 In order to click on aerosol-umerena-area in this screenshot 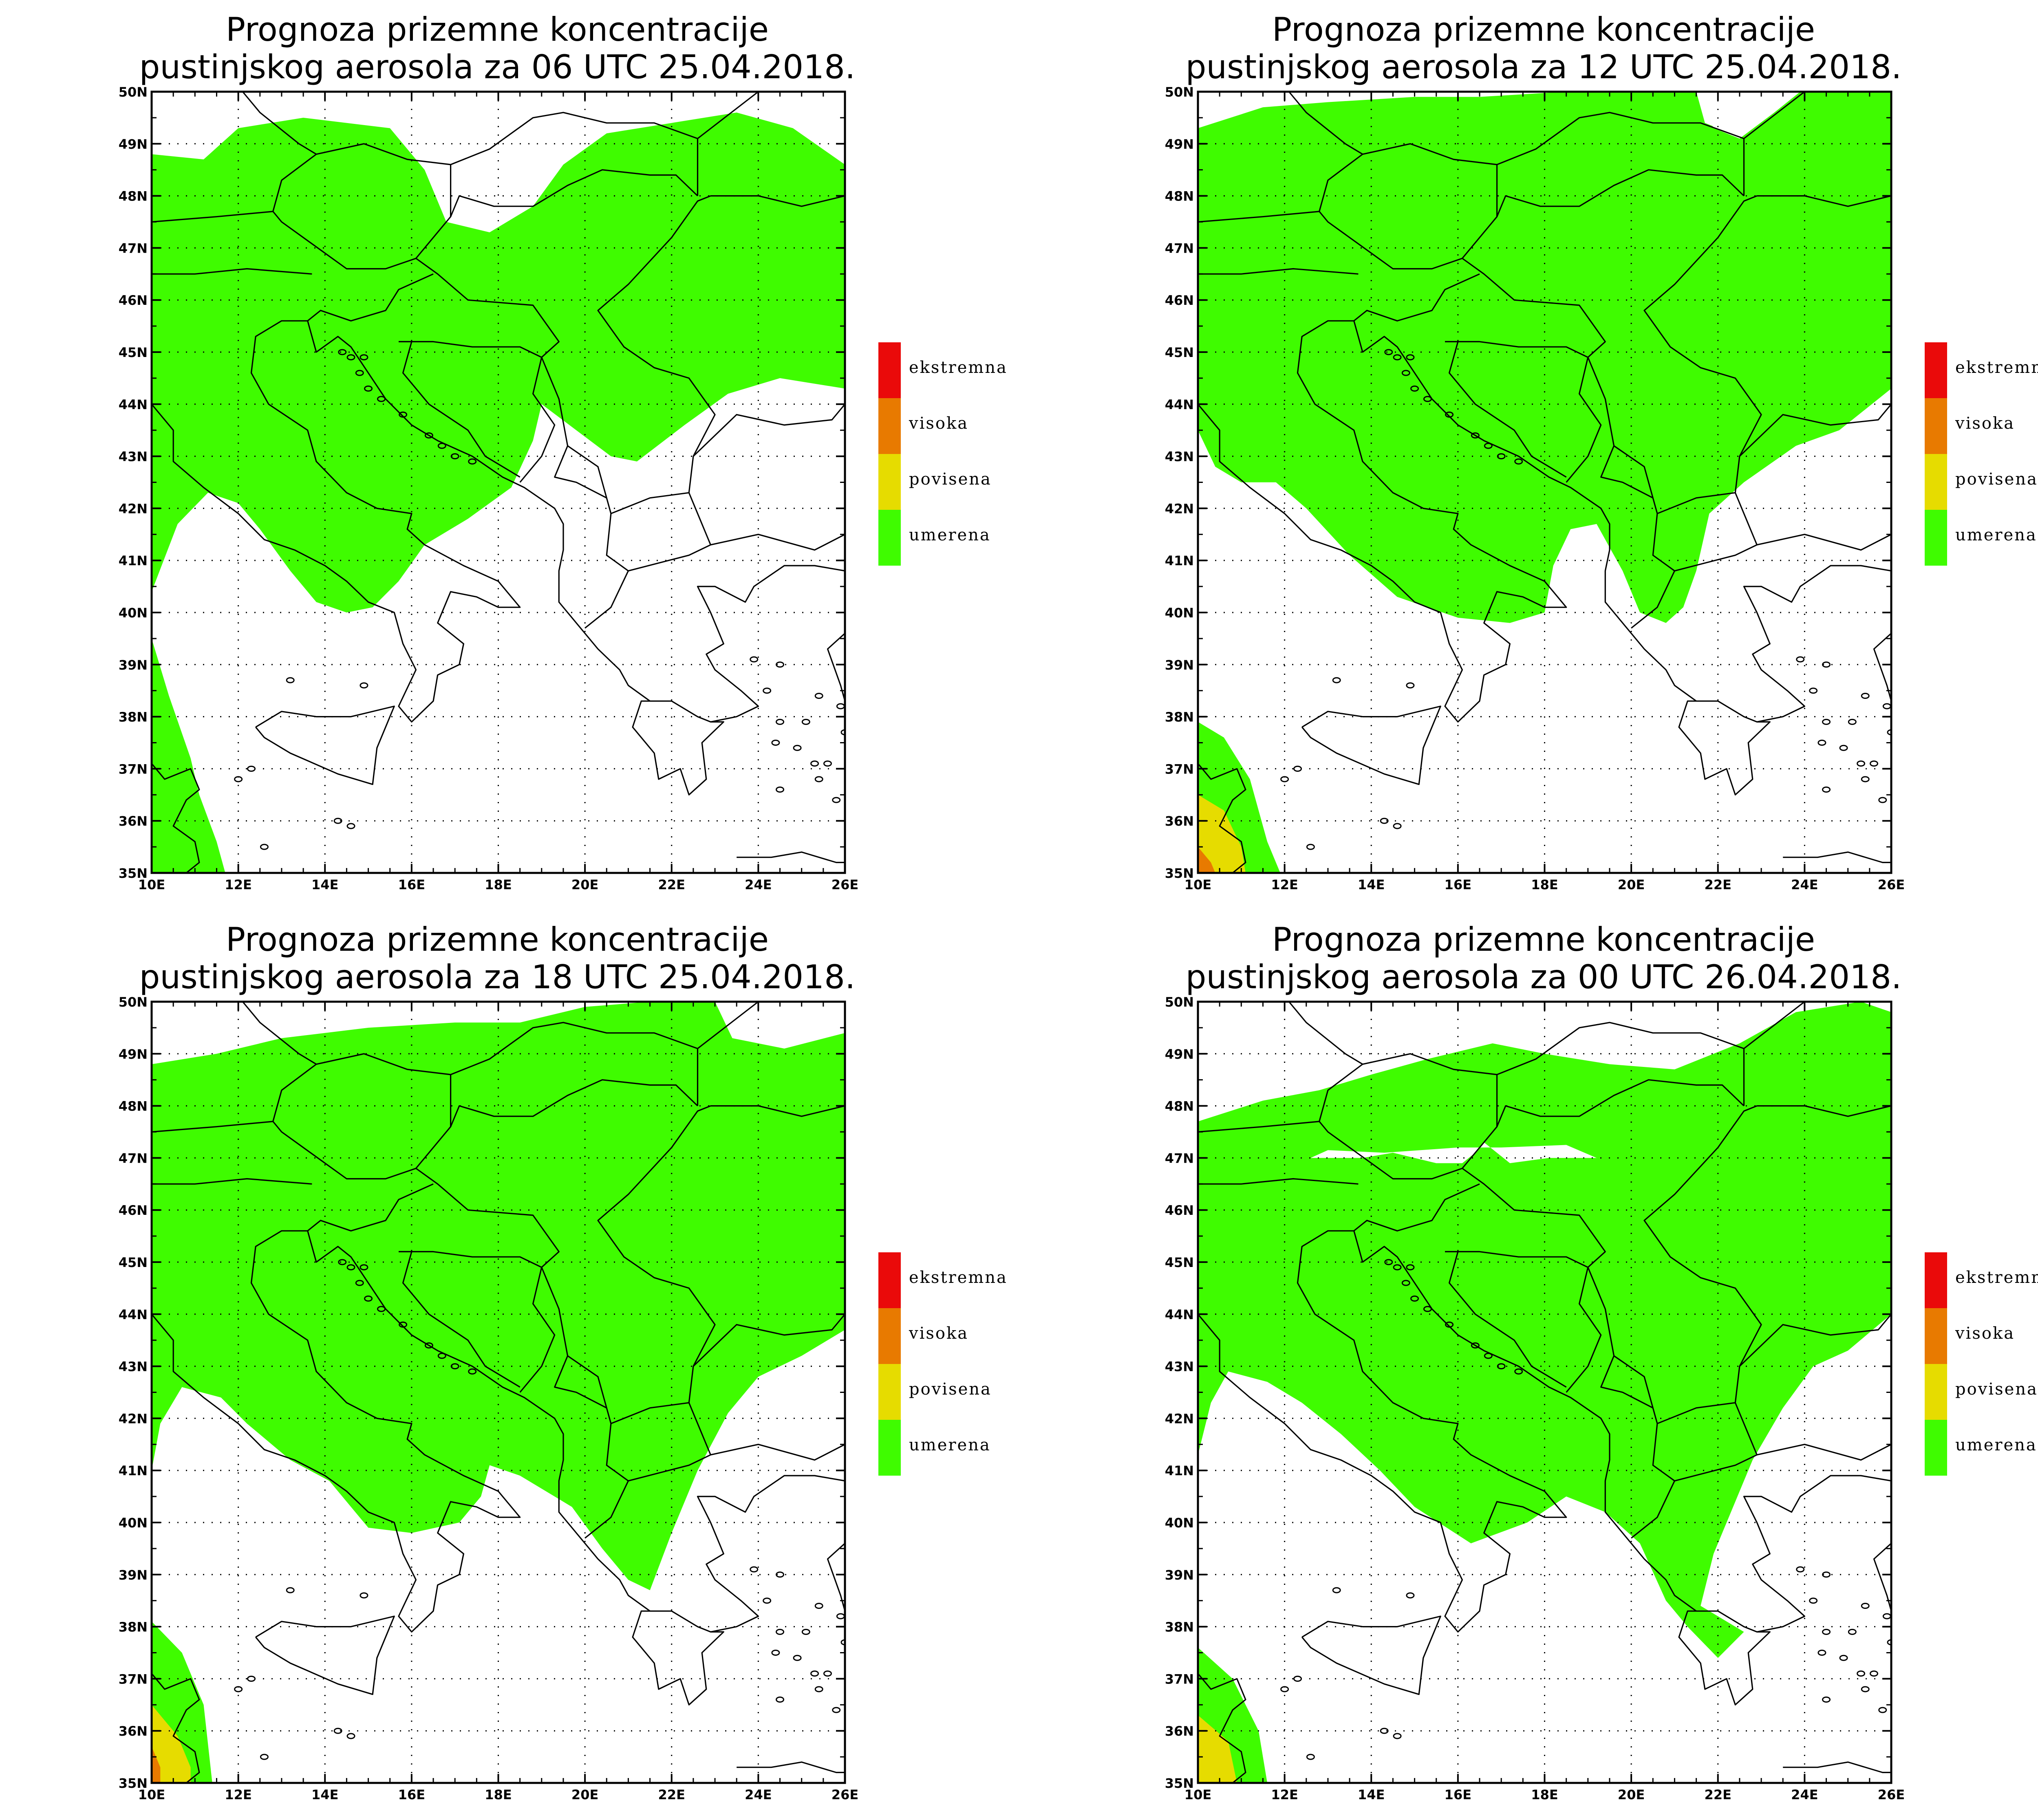, I will do `click(188, 756)`.